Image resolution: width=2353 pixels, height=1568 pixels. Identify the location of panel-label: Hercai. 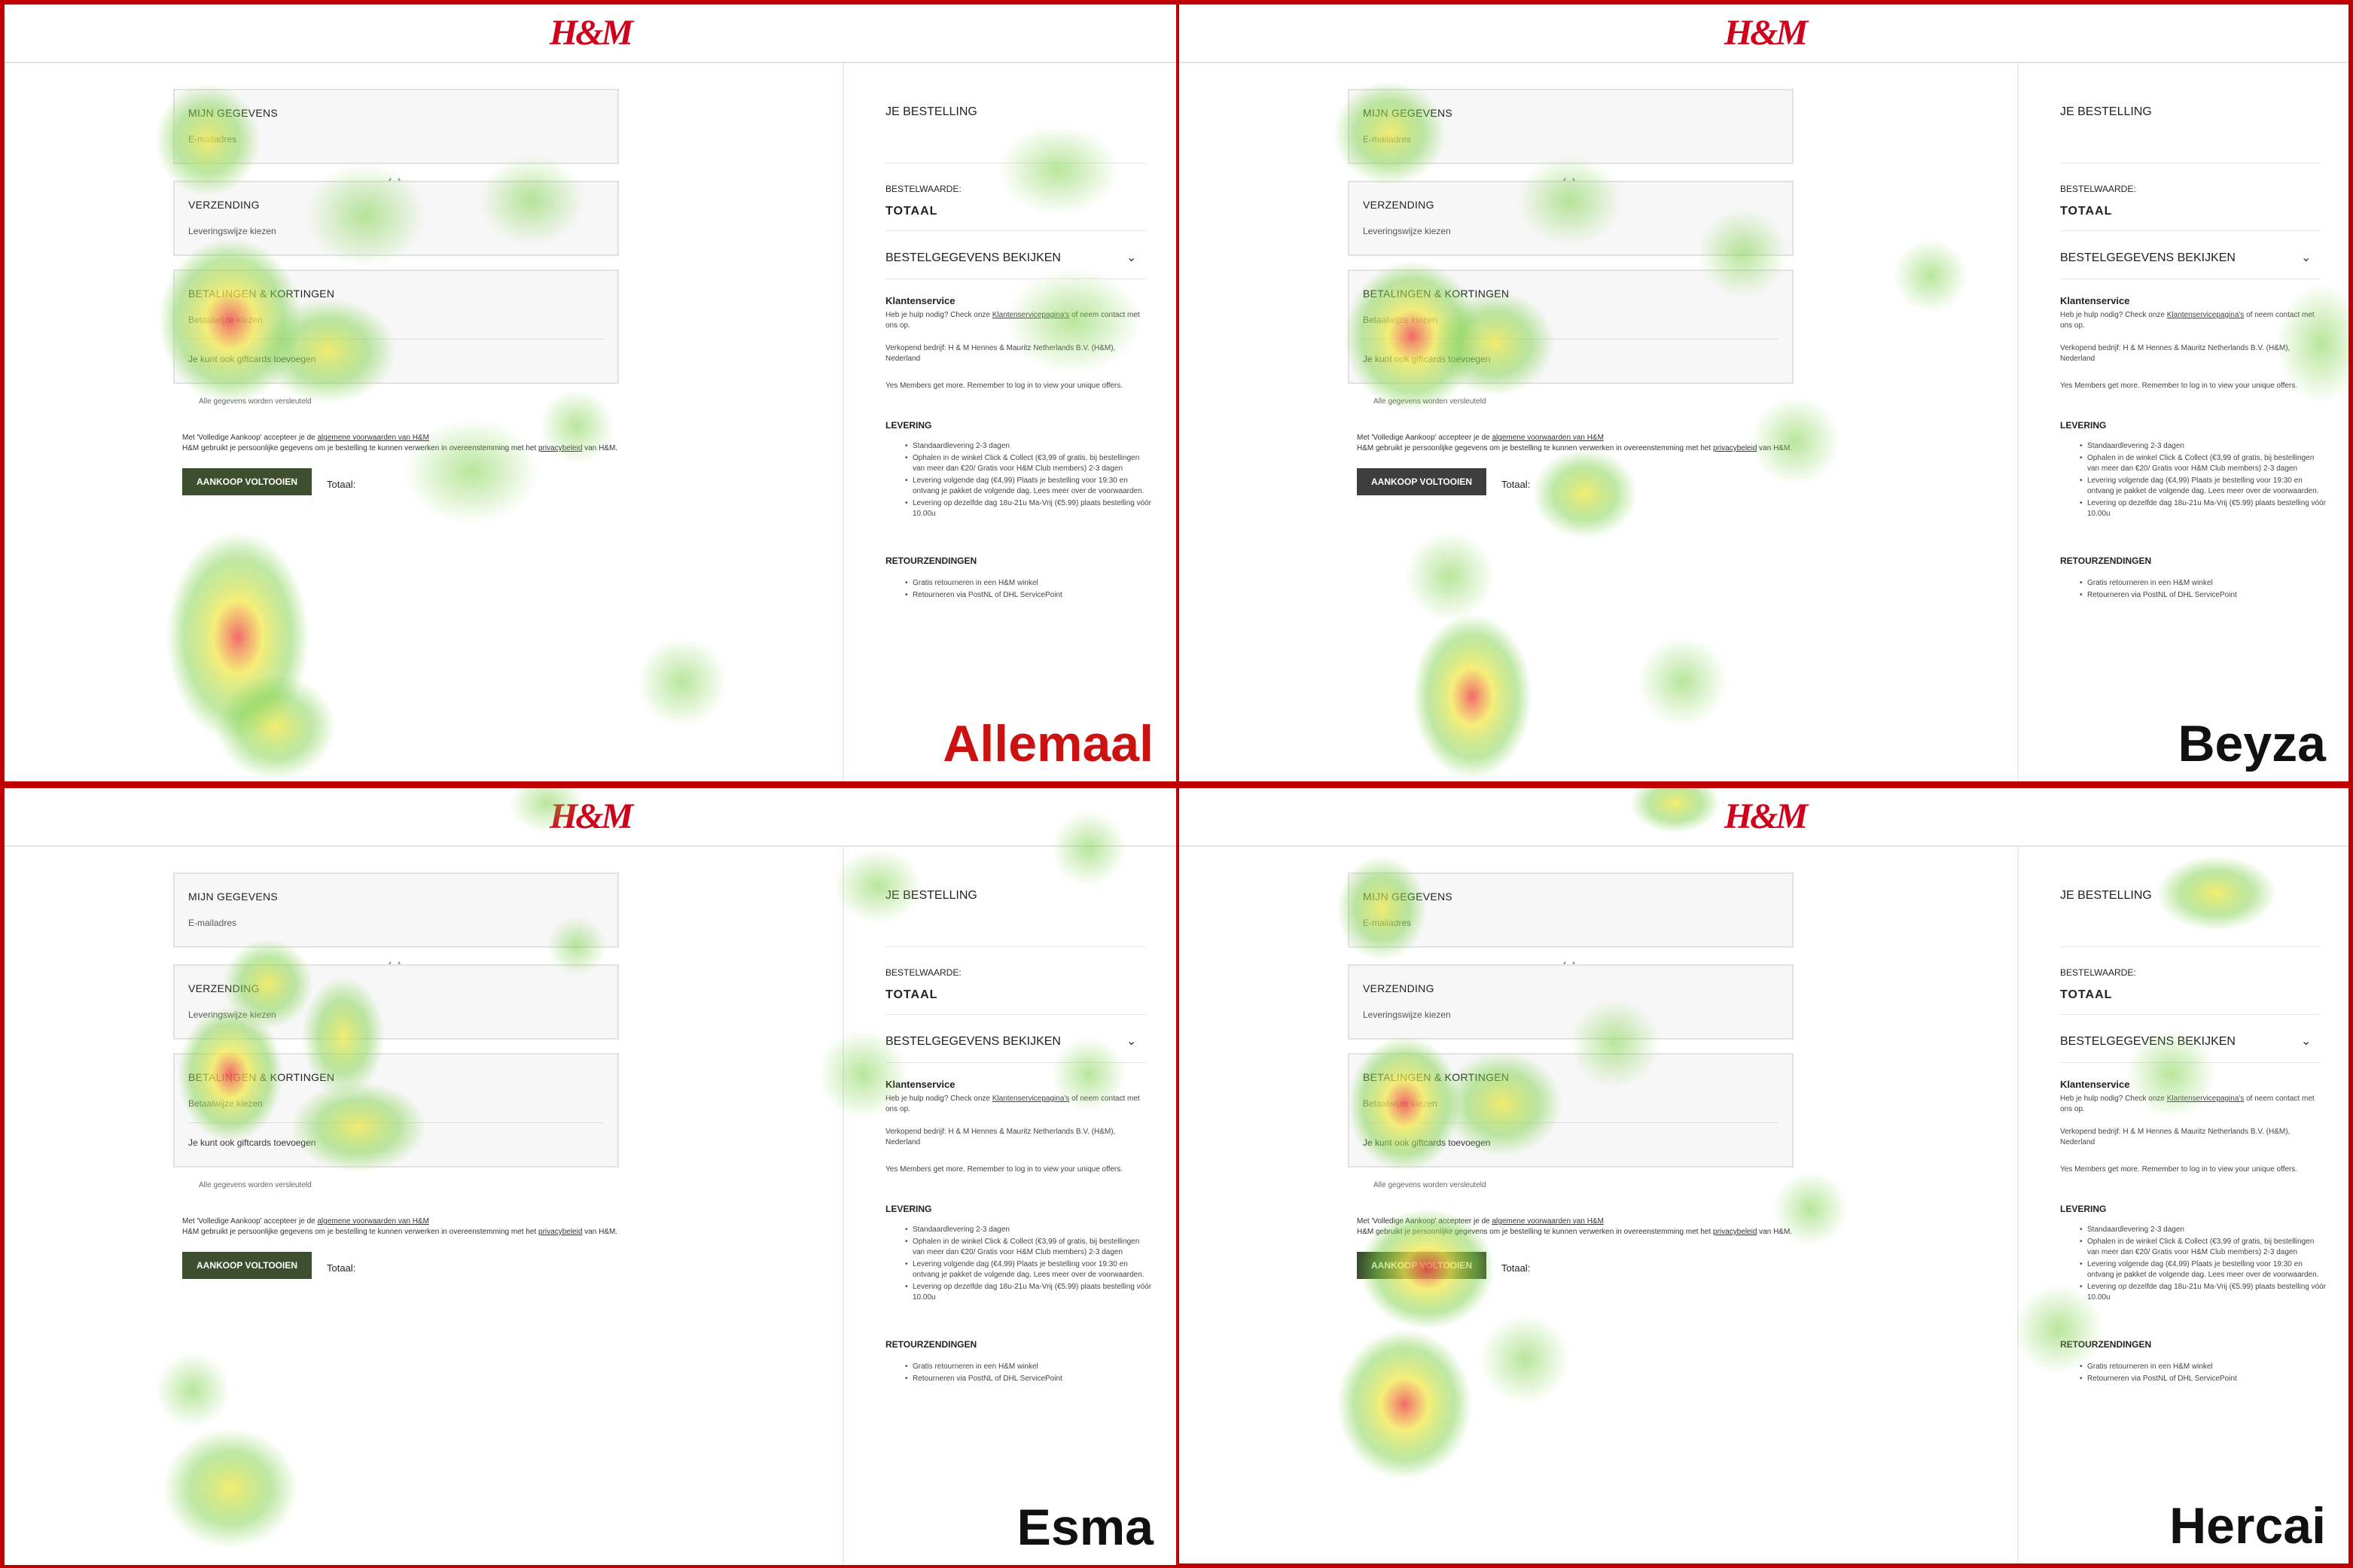
(2247, 1525).